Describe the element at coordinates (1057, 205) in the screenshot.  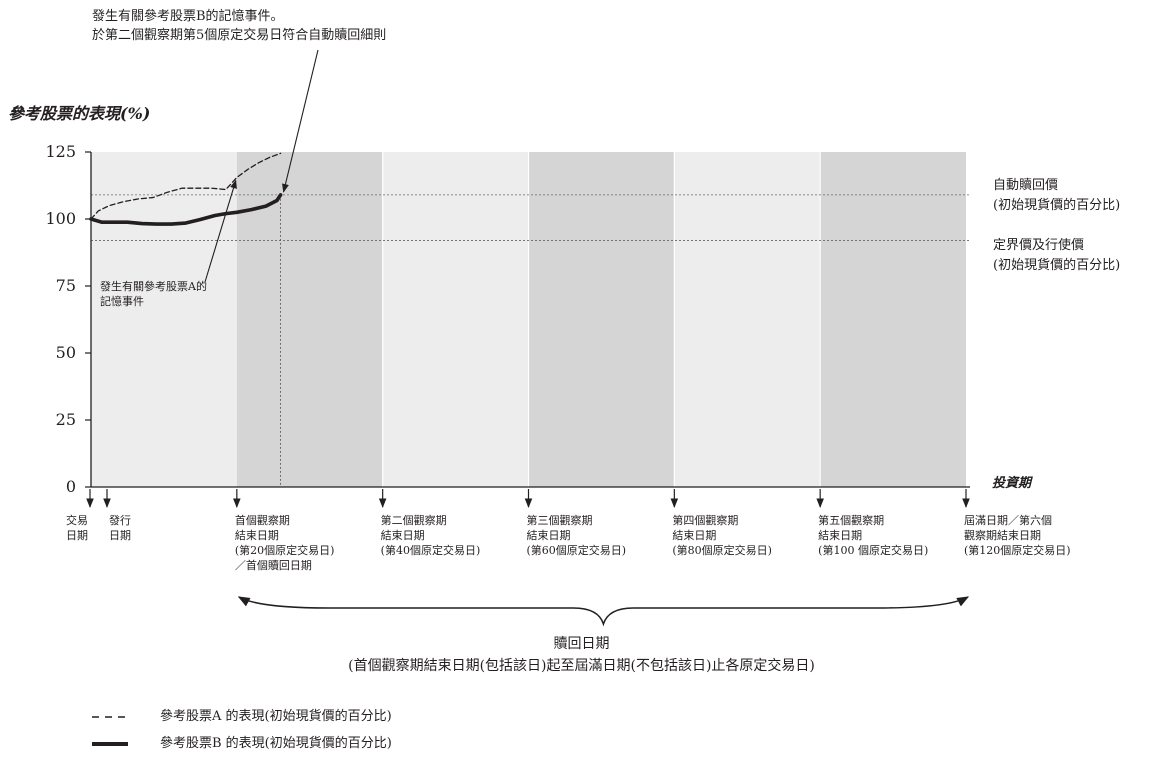
I see `autocall-level-label-line2: (初始現貨價的百分比)` at that location.